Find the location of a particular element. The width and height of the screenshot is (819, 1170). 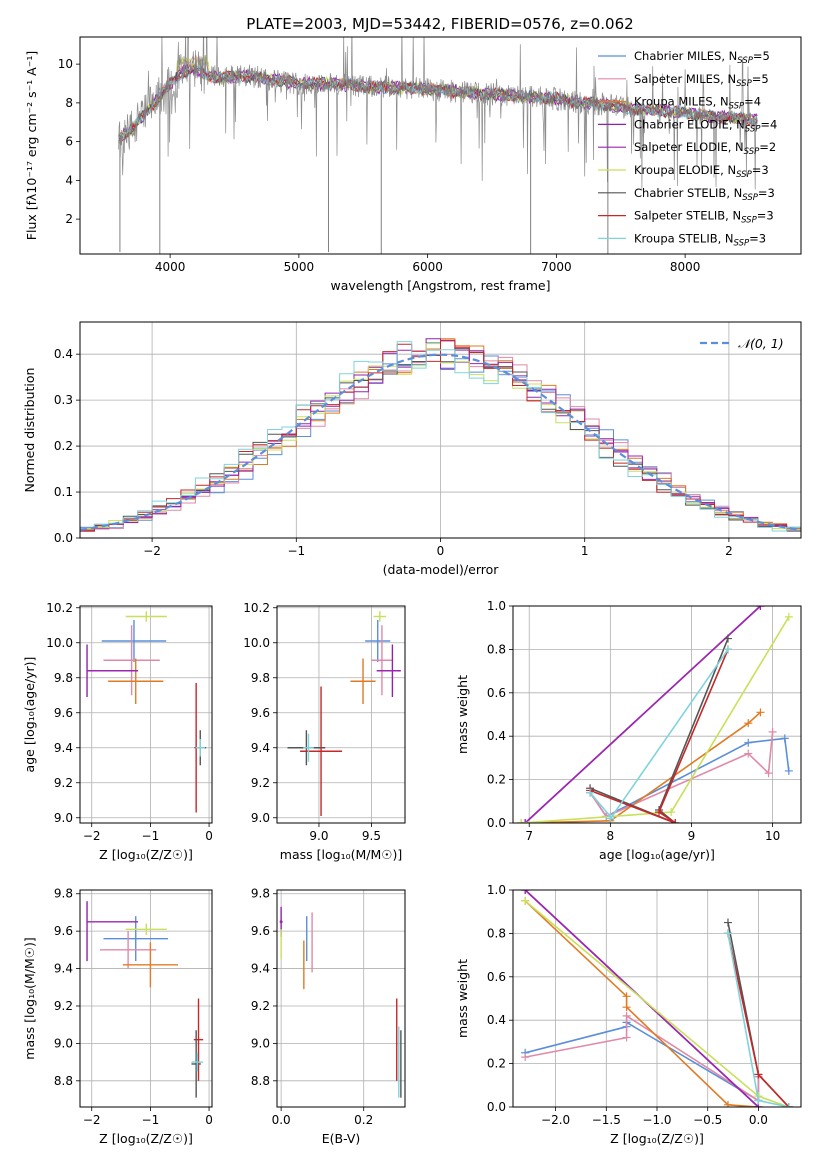

legend-label: Chabrier MILES, NSSP=5 is located at coordinates (702, 57).